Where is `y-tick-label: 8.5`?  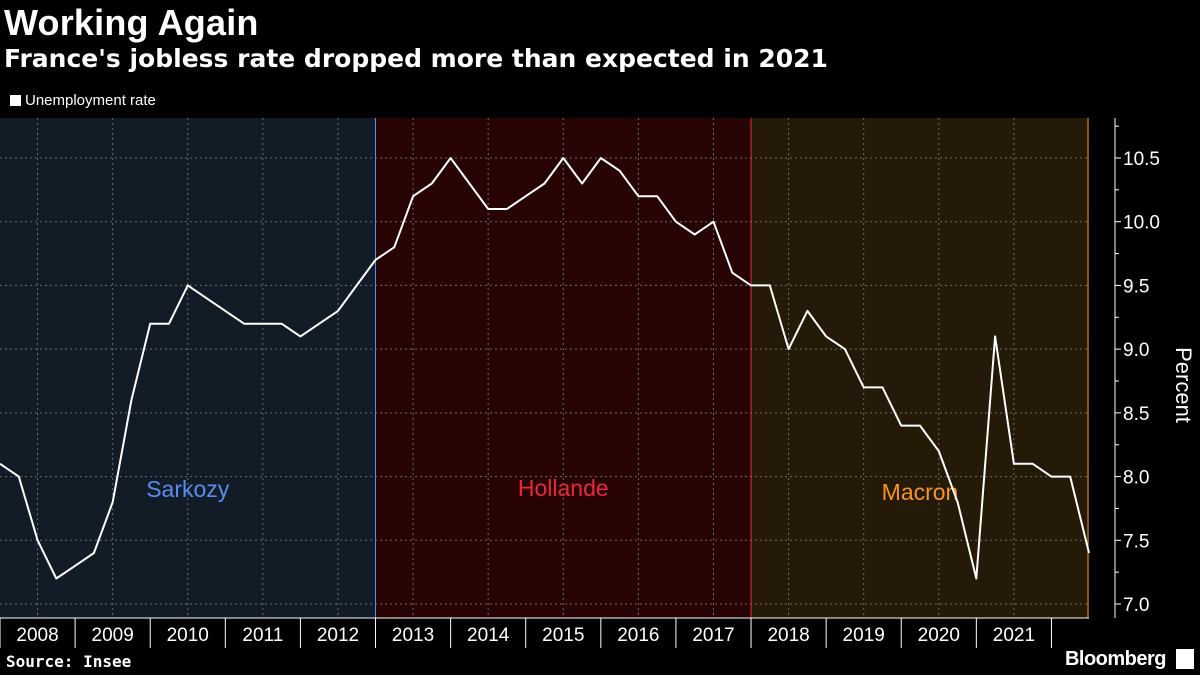 y-tick-label: 8.5 is located at coordinates (1136, 414).